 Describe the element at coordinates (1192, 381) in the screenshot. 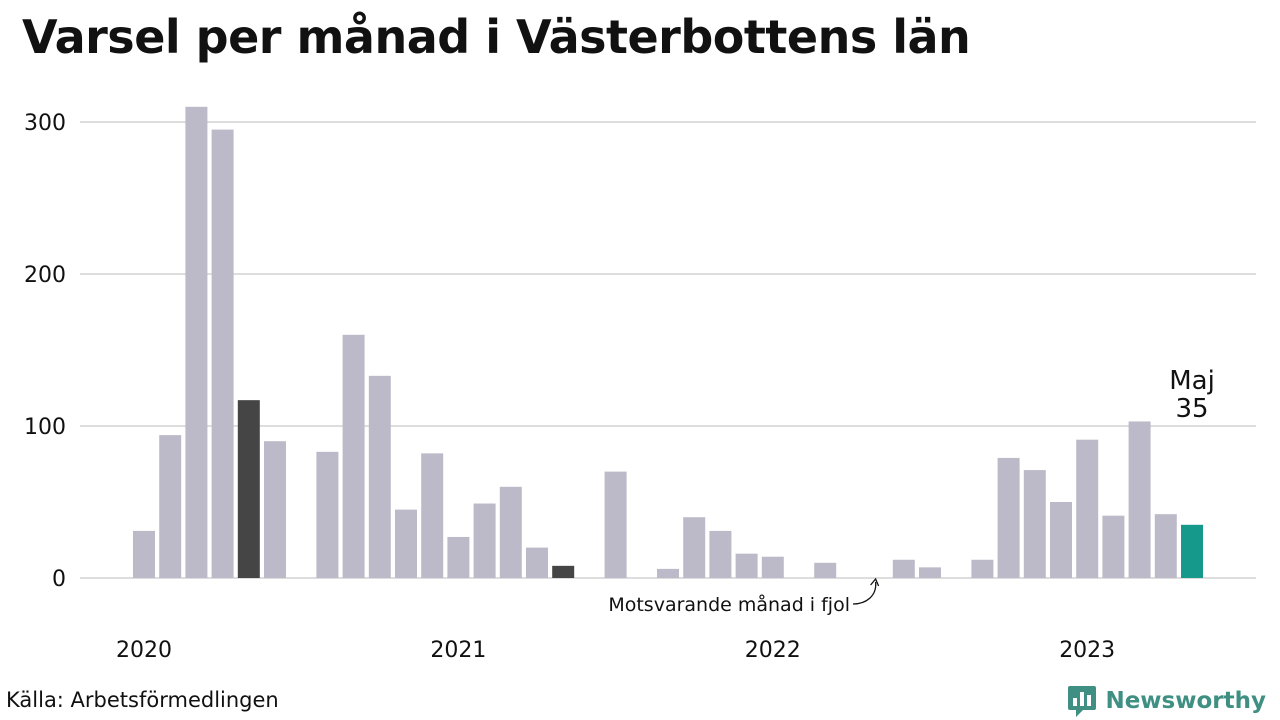

I see `current-month-label: Maj` at that location.